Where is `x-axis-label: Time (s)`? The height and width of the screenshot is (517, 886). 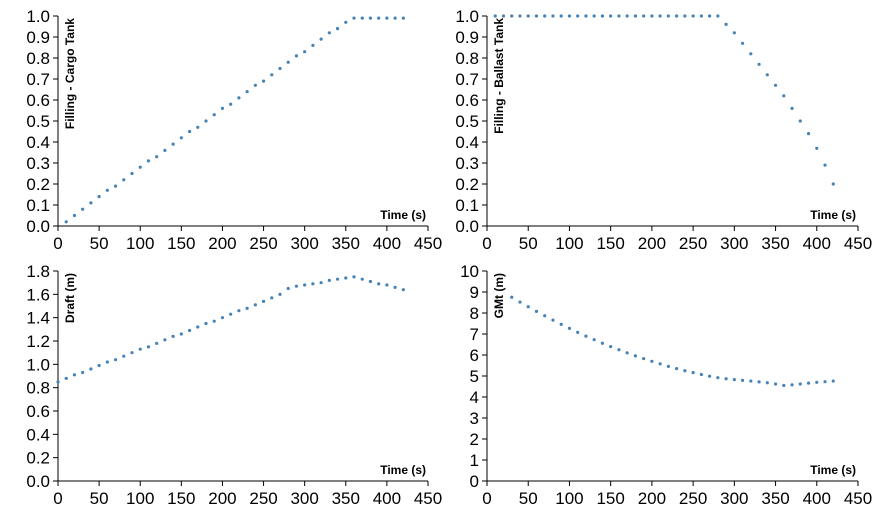
x-axis-label: Time (s) is located at coordinates (833, 215).